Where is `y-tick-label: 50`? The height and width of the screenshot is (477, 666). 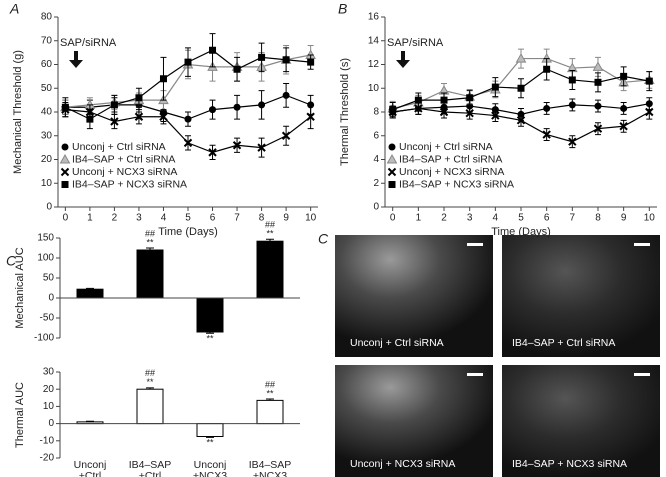 y-tick-label: 50 is located at coordinates (49, 278).